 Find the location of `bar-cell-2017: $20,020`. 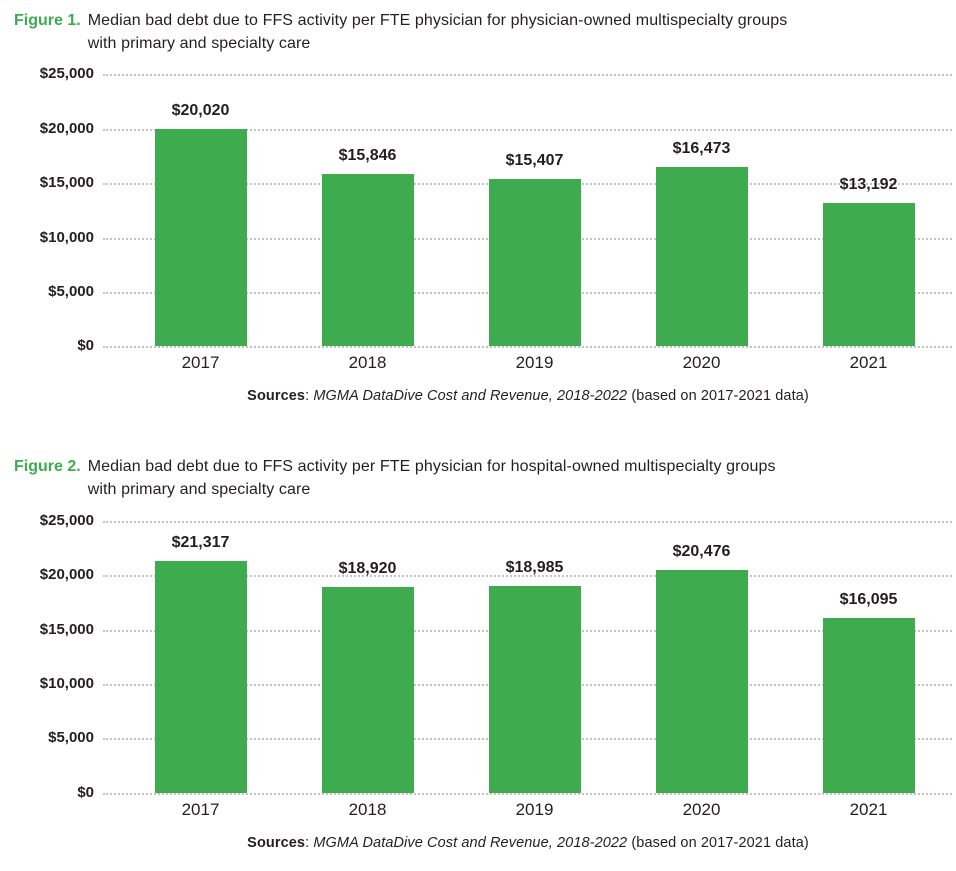

bar-cell-2017: $20,020 is located at coordinates (200, 210).